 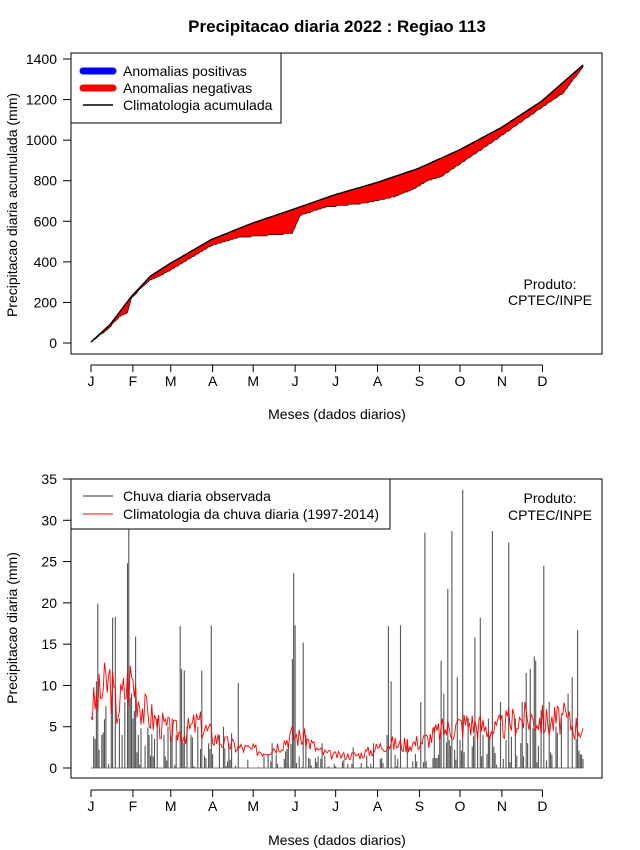 I want to click on top-y-axis: 0 200 400 600 800 1000 1200 1400, so click(x=48, y=201).